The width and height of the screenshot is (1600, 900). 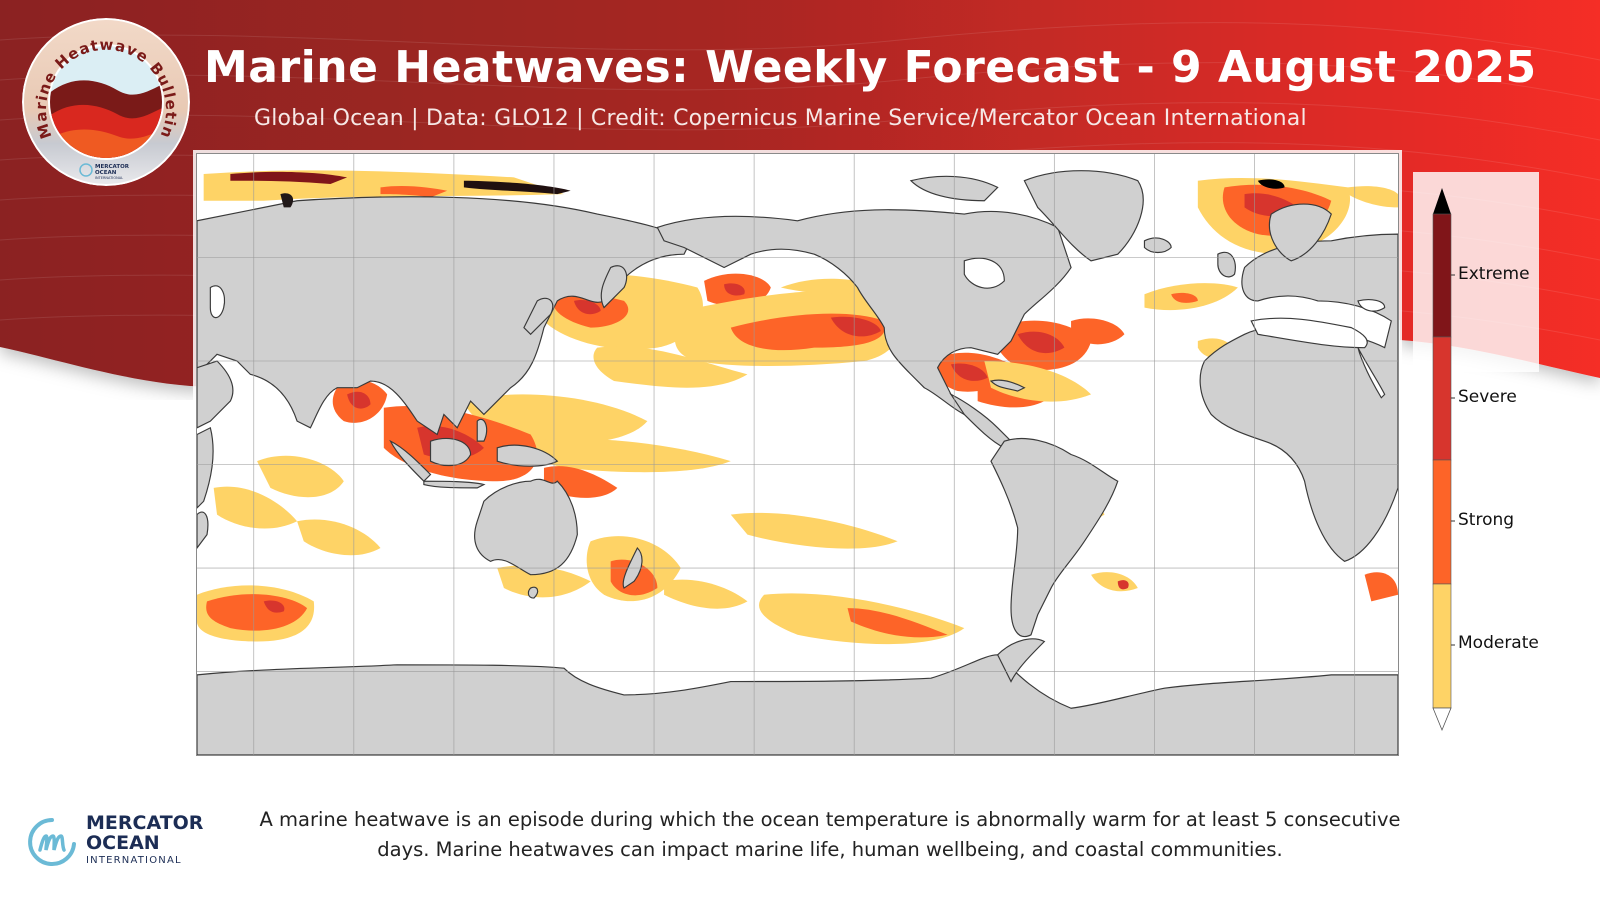 What do you see at coordinates (145, 823) in the screenshot?
I see `footer-logo-line1: MERCATOR` at bounding box center [145, 823].